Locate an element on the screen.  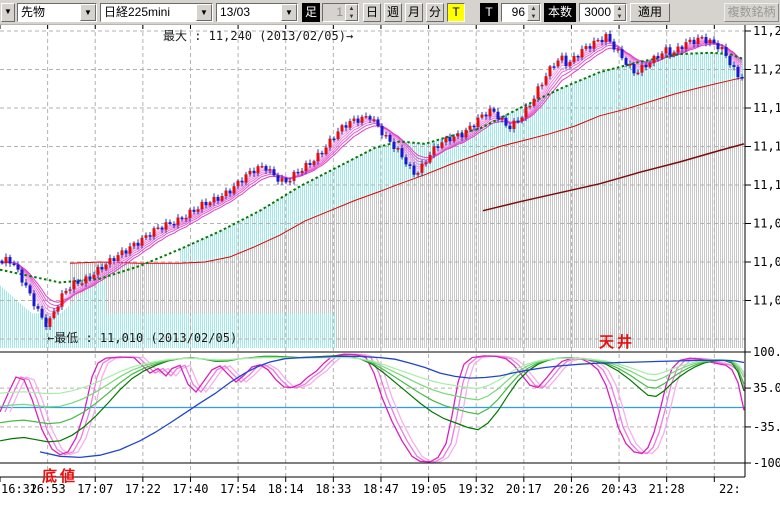
svg-text: 21:28 is located at coordinates (667, 489).